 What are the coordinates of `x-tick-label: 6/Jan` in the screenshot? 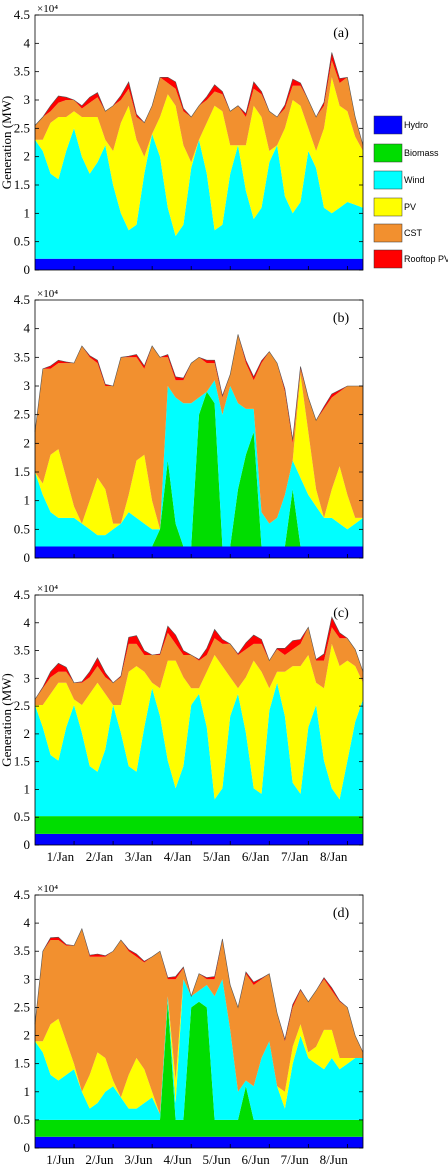 It's located at (256, 856).